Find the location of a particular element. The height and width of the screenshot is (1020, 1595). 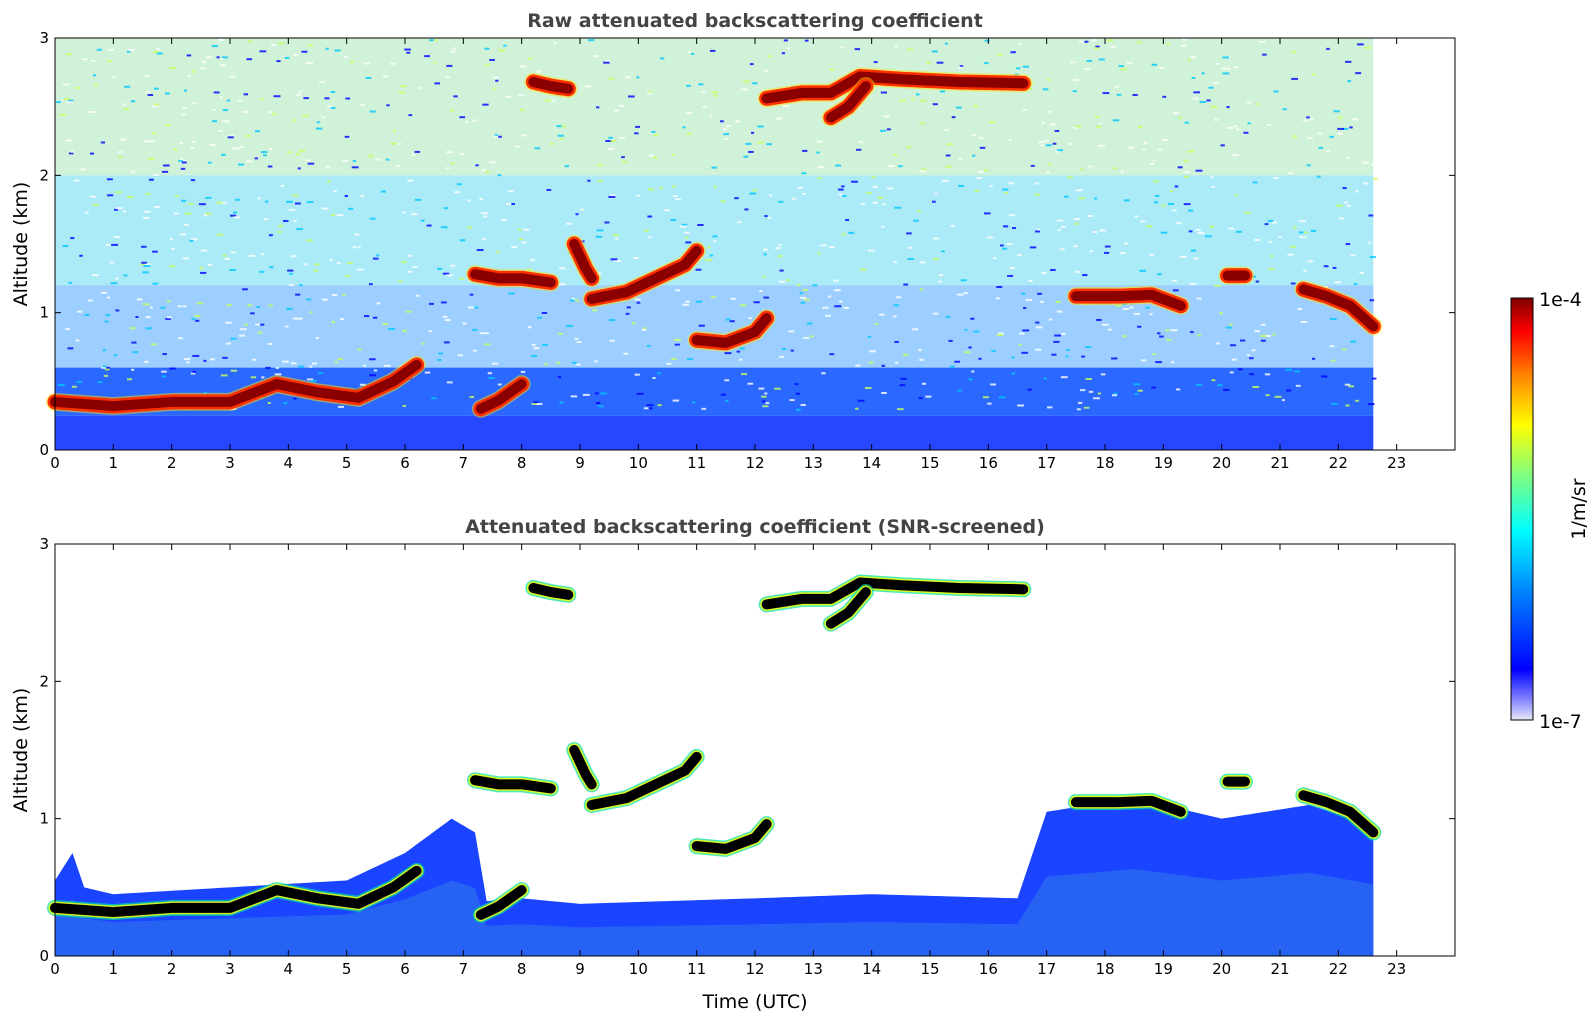

x-tick-label: 5 is located at coordinates (347, 463).